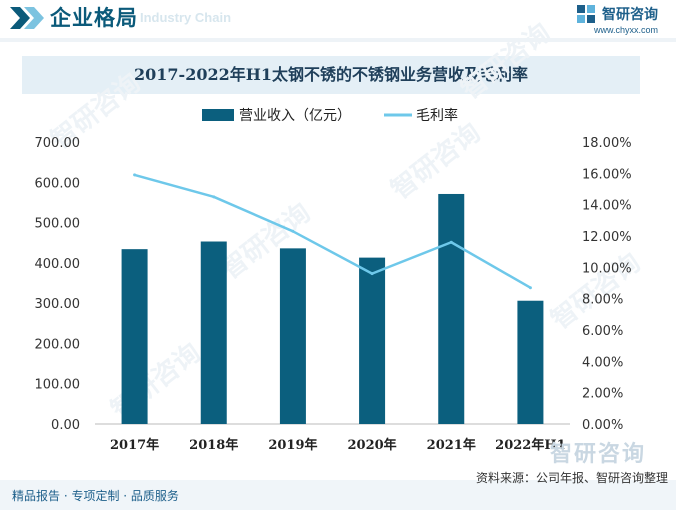 This screenshot has width=676, height=510. Describe the element at coordinates (58, 143) in the screenshot. I see `y-left-tick-label: 700.00` at that location.